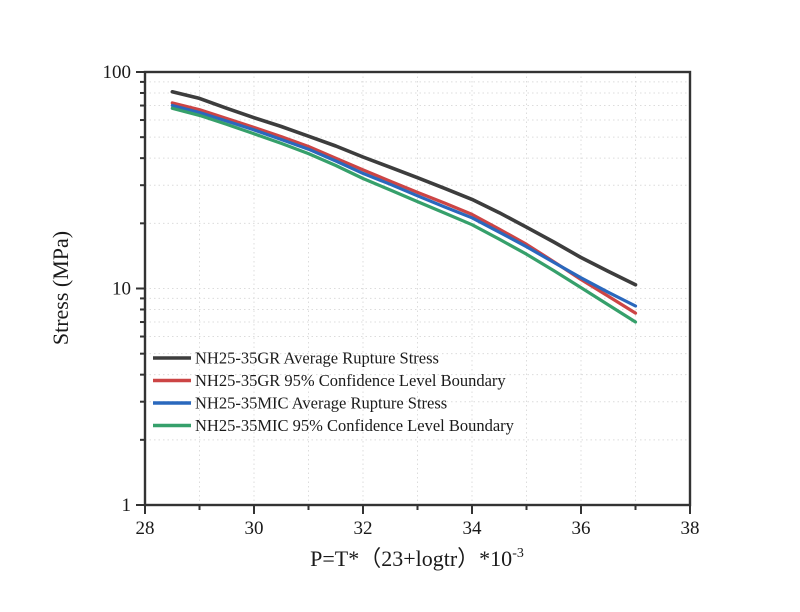 The height and width of the screenshot is (612, 800). What do you see at coordinates (473, 528) in the screenshot?
I see `x-tick-label: 34` at bounding box center [473, 528].